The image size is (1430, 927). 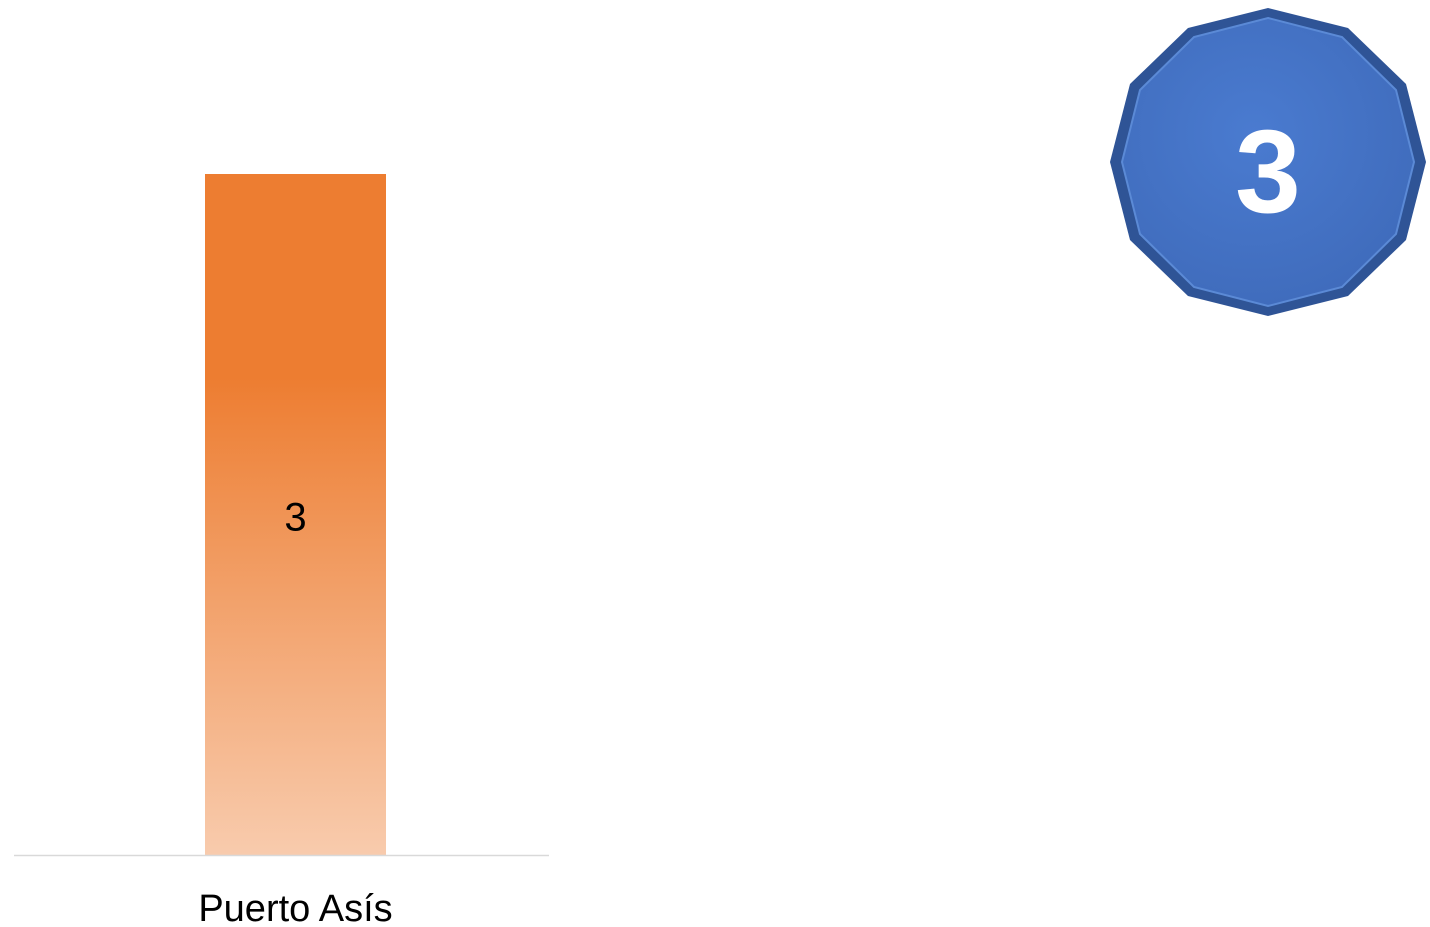 What do you see at coordinates (295, 907) in the screenshot?
I see `x-tick-label-0: Puerto Asís` at bounding box center [295, 907].